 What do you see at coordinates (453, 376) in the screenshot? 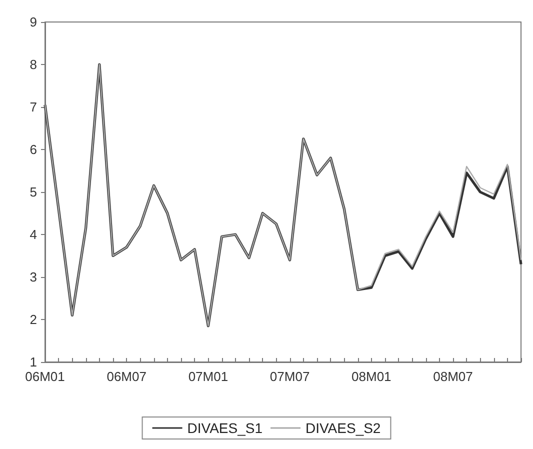
I see `x-tick-label: 08M07` at bounding box center [453, 376].